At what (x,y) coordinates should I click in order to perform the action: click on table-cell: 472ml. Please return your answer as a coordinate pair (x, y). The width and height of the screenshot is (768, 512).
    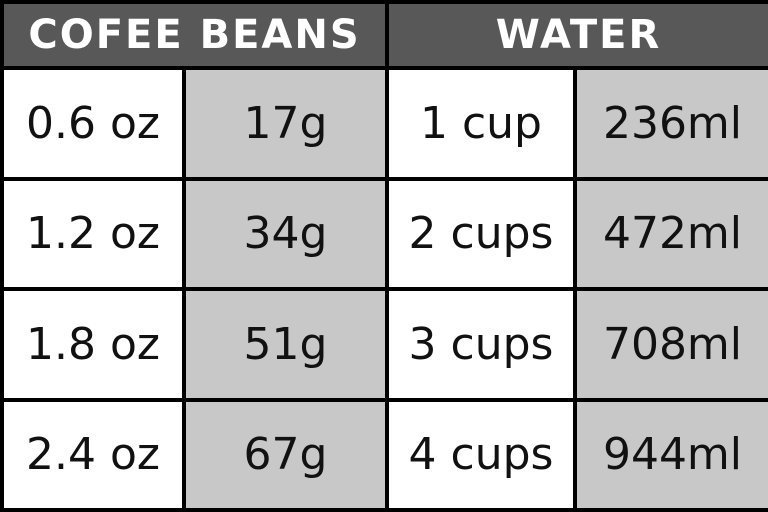
    Looking at the image, I should click on (670, 233).